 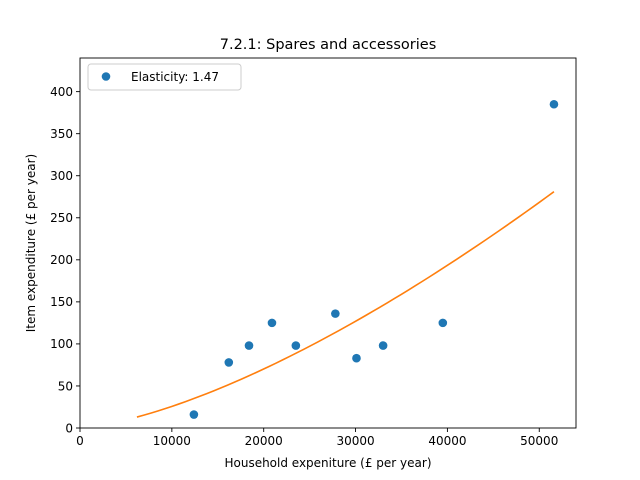 What do you see at coordinates (327, 463) in the screenshot?
I see `x-axis-label: Household expeniture (£ per year)` at bounding box center [327, 463].